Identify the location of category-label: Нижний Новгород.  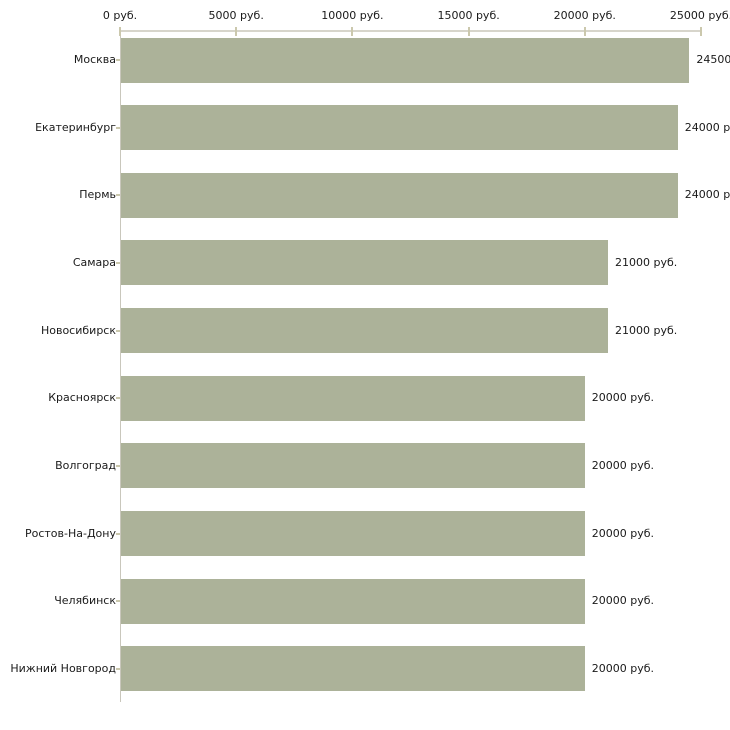
(63, 668).